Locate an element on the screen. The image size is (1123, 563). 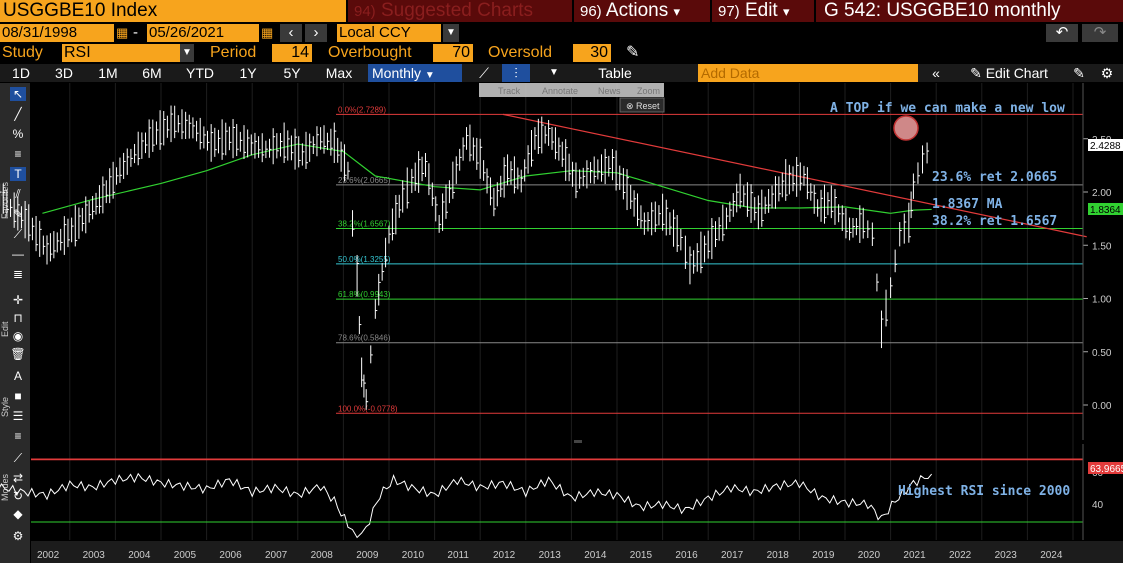
end-date-input: 05/26/2021 is located at coordinates (203, 33).